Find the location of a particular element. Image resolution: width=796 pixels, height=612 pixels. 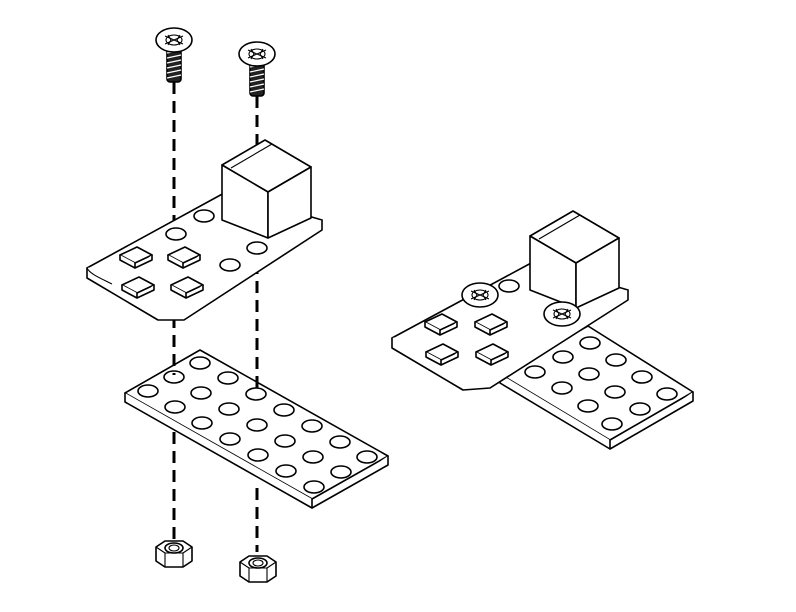

board-hole is located at coordinates (509, 286).